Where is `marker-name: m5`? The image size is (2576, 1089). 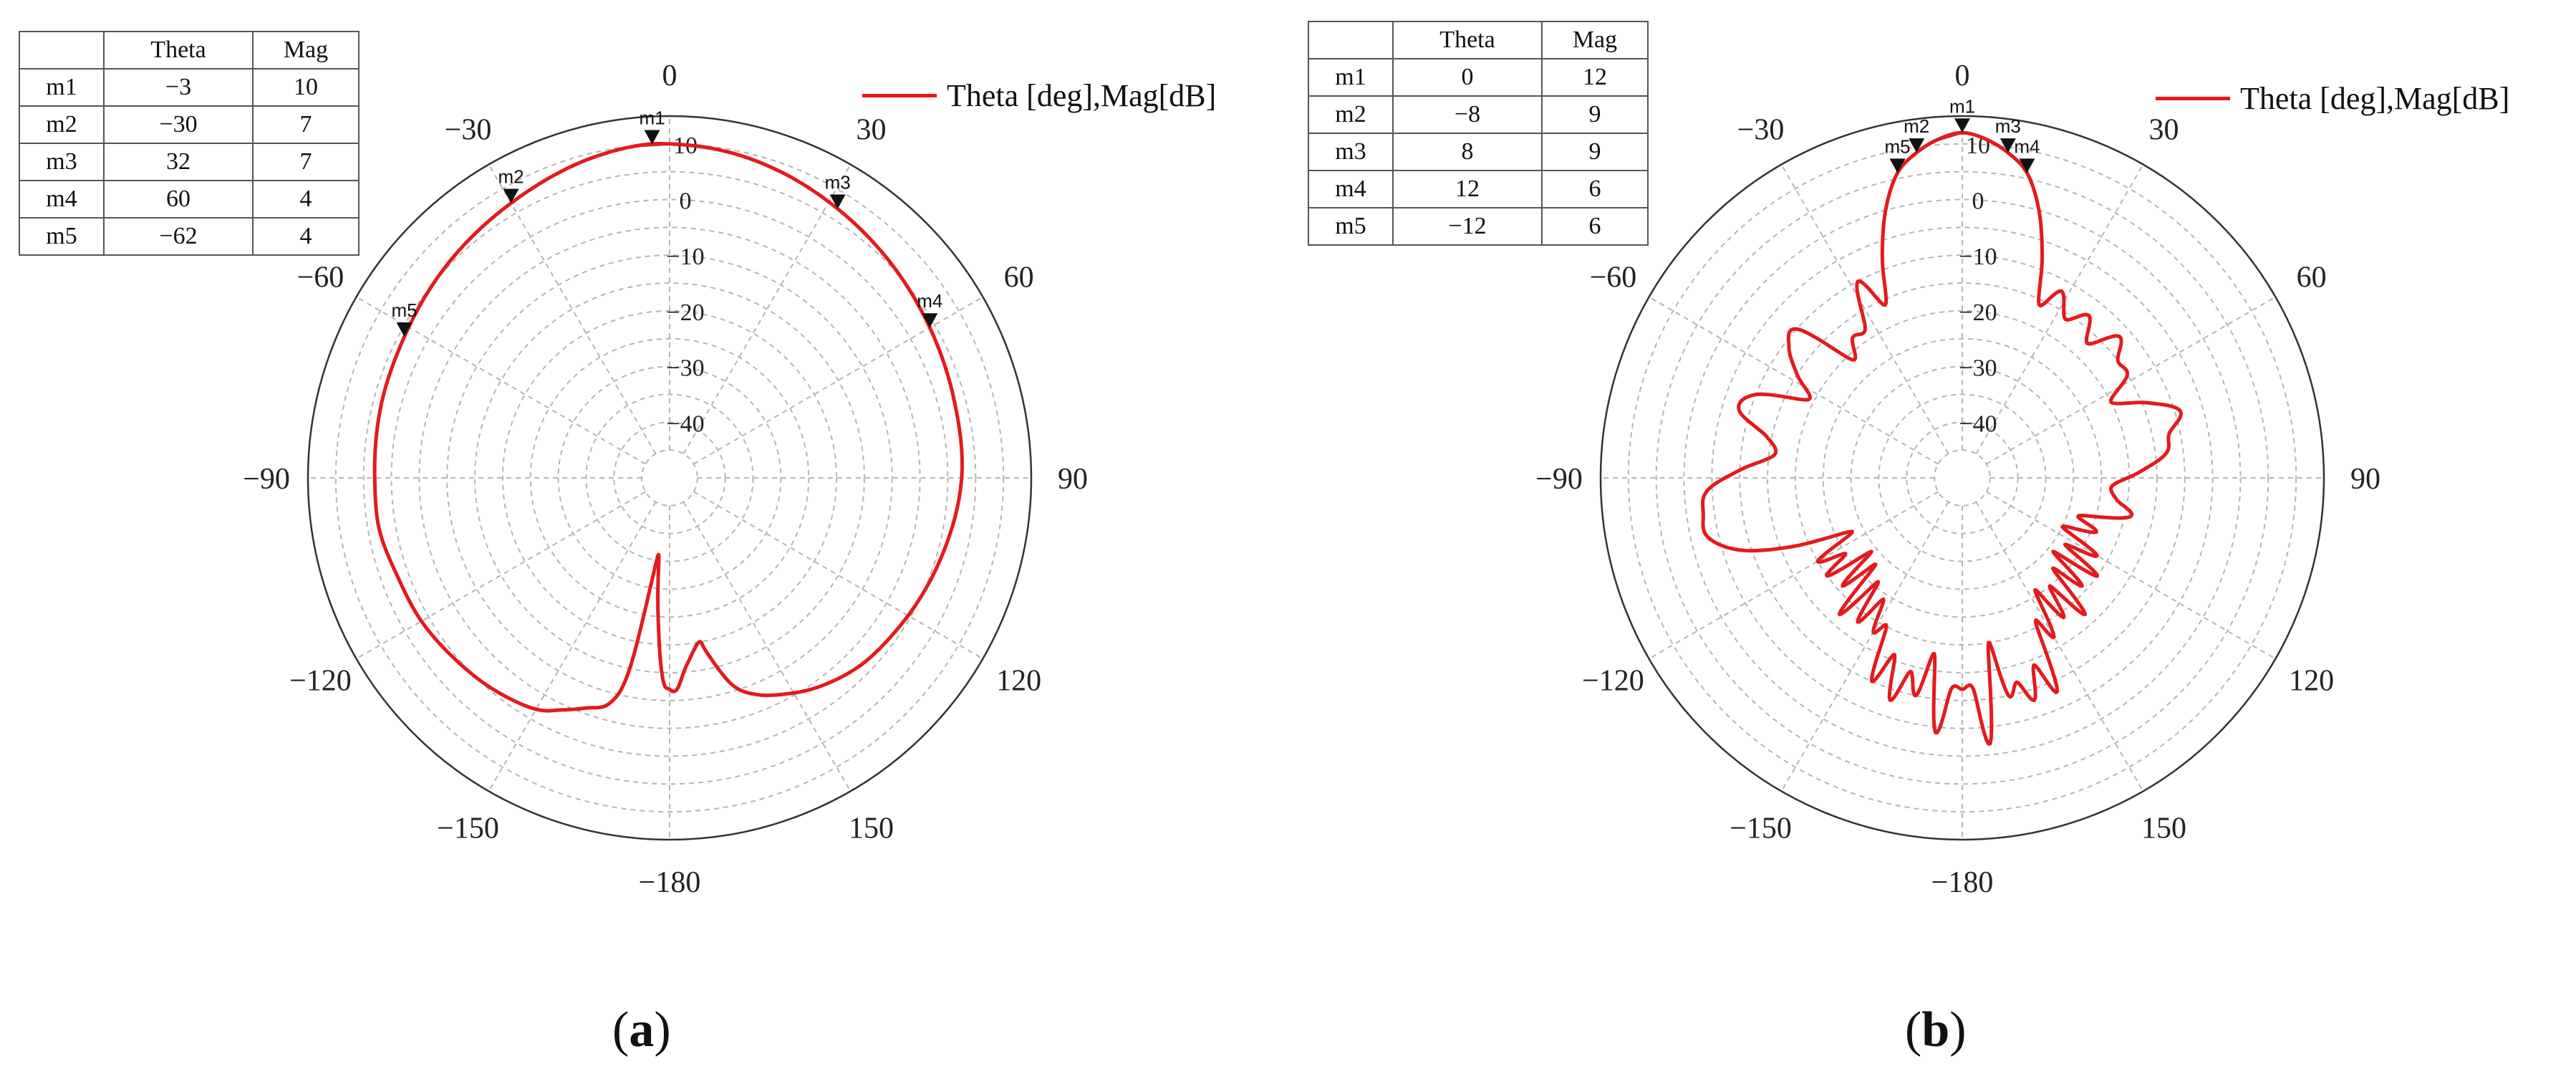 marker-name: m5 is located at coordinates (62, 236).